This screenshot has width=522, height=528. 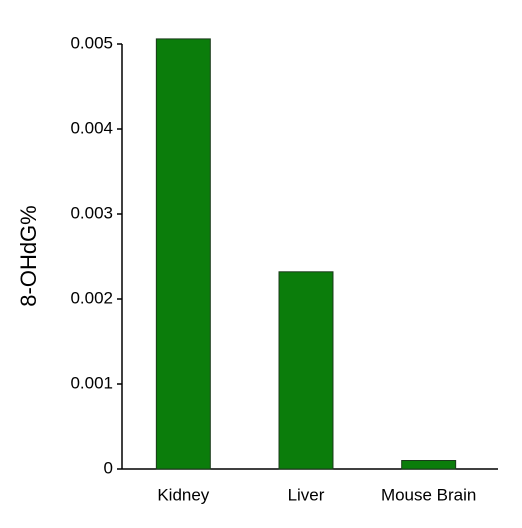 I want to click on y-tick-label: 0, so click(x=108, y=467).